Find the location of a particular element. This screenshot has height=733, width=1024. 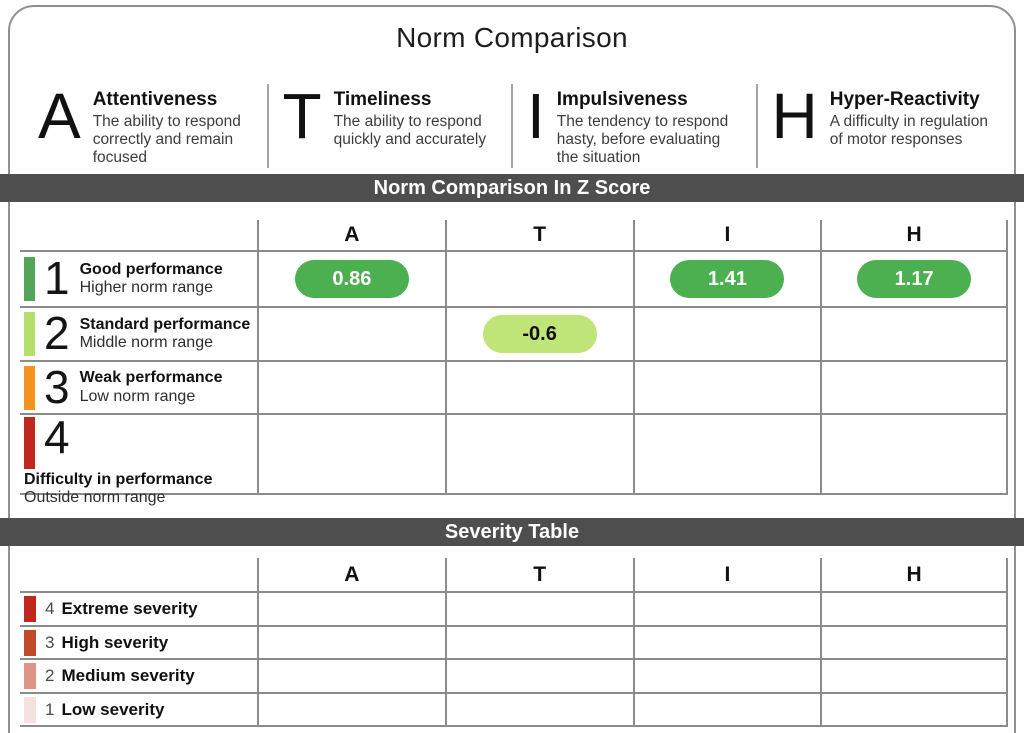

severity-cell-t3 is located at coordinates (538, 643).